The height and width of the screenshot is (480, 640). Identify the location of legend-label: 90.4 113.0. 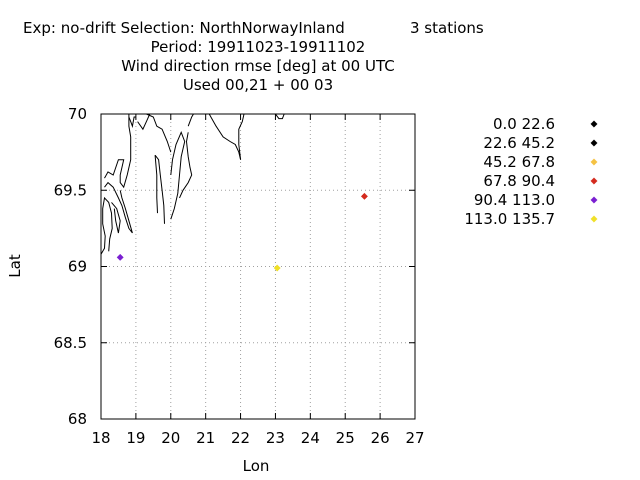
(514, 200).